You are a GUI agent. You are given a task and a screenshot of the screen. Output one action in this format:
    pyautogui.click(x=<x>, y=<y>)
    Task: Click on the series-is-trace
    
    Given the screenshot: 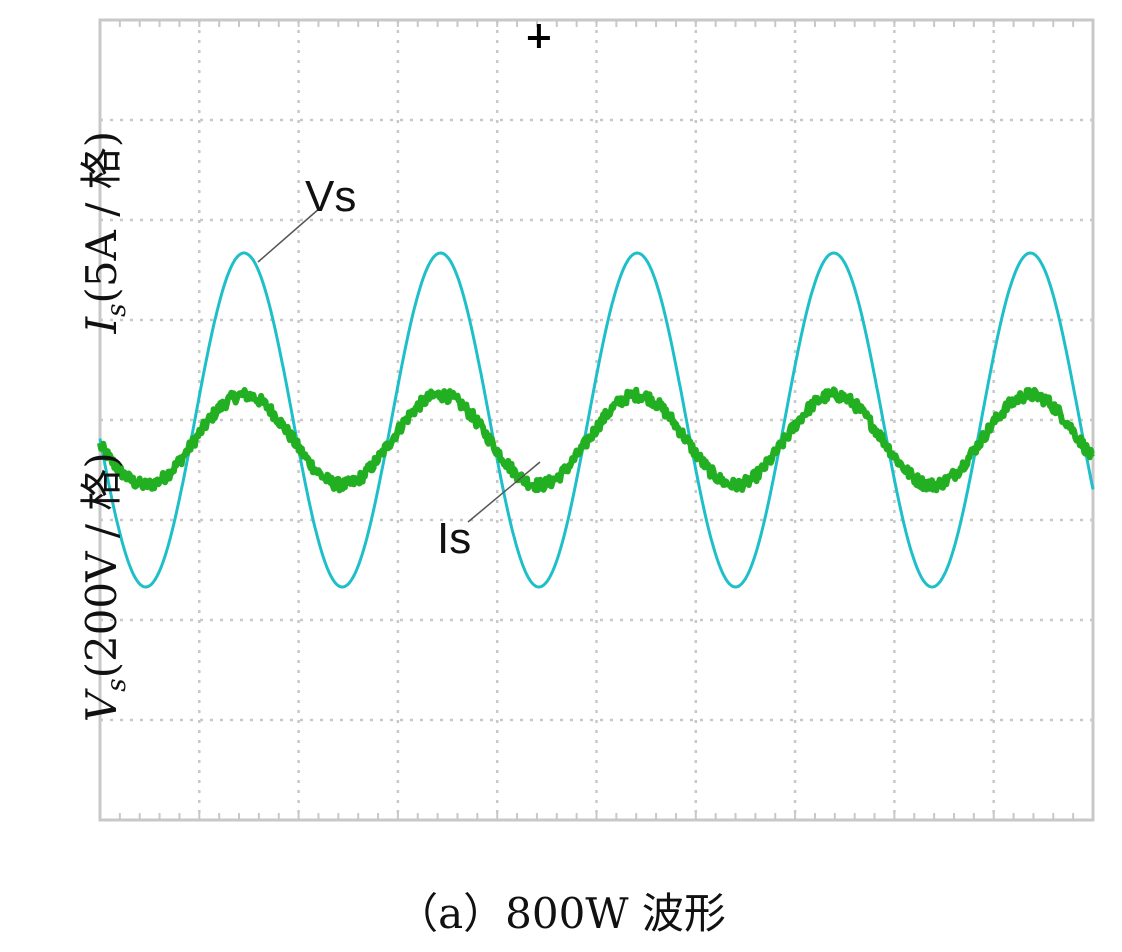 What is the action you would take?
    pyautogui.click(x=596, y=440)
    